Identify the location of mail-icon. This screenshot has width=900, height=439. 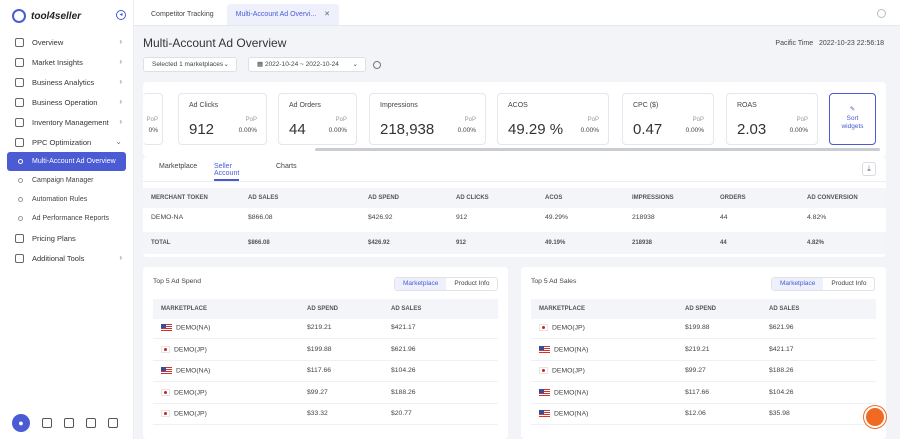
(47, 423).